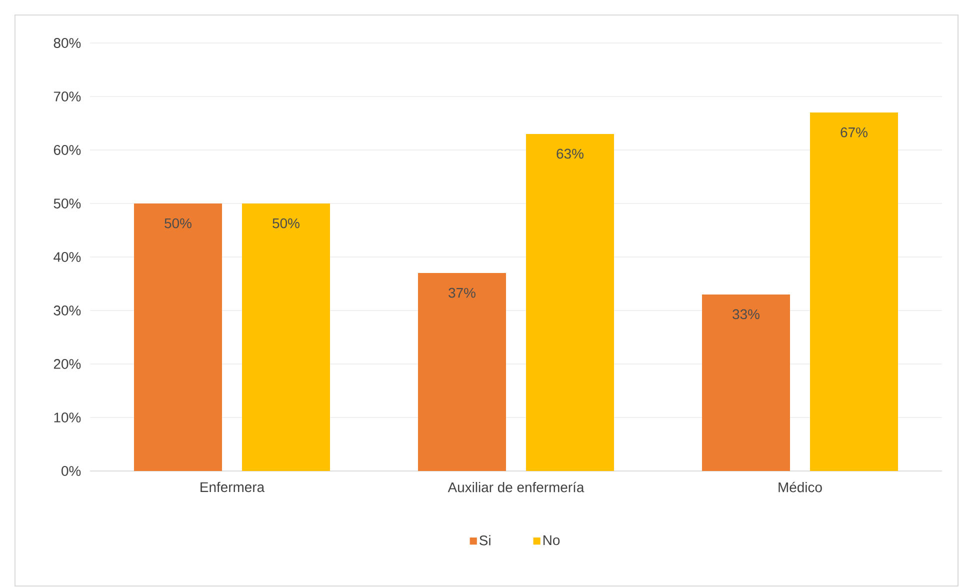 The width and height of the screenshot is (959, 587). Describe the element at coordinates (232, 487) in the screenshot. I see `x-tick-label: Enfermera` at that location.